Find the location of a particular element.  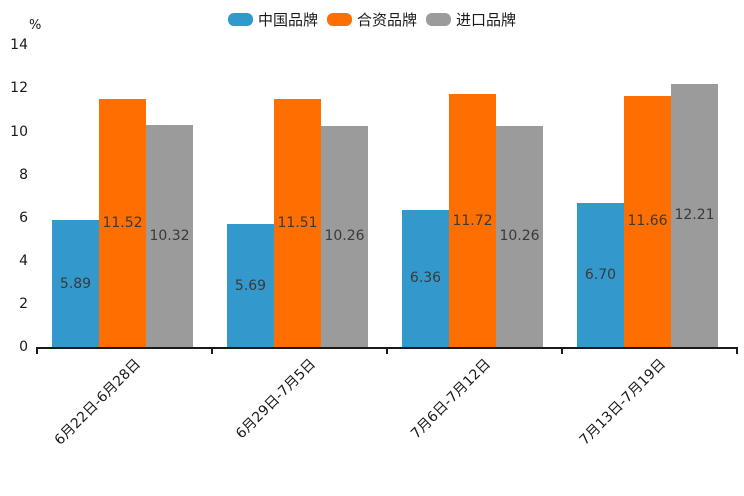

bar-value-label: 12.21 is located at coordinates (694, 215).